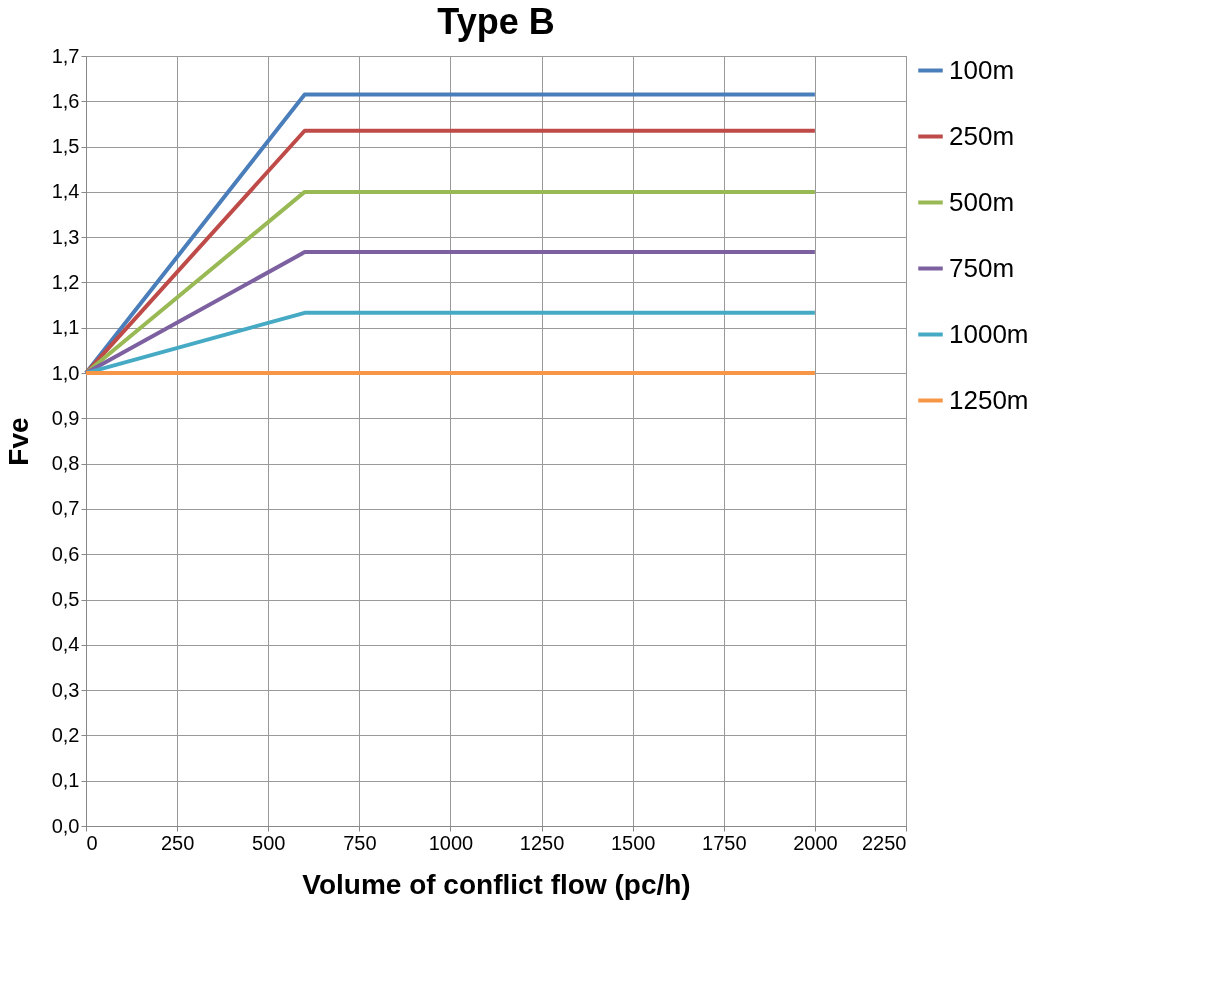 Image resolution: width=1231 pixels, height=981 pixels. I want to click on y-tick-label: 1,0, so click(65, 372).